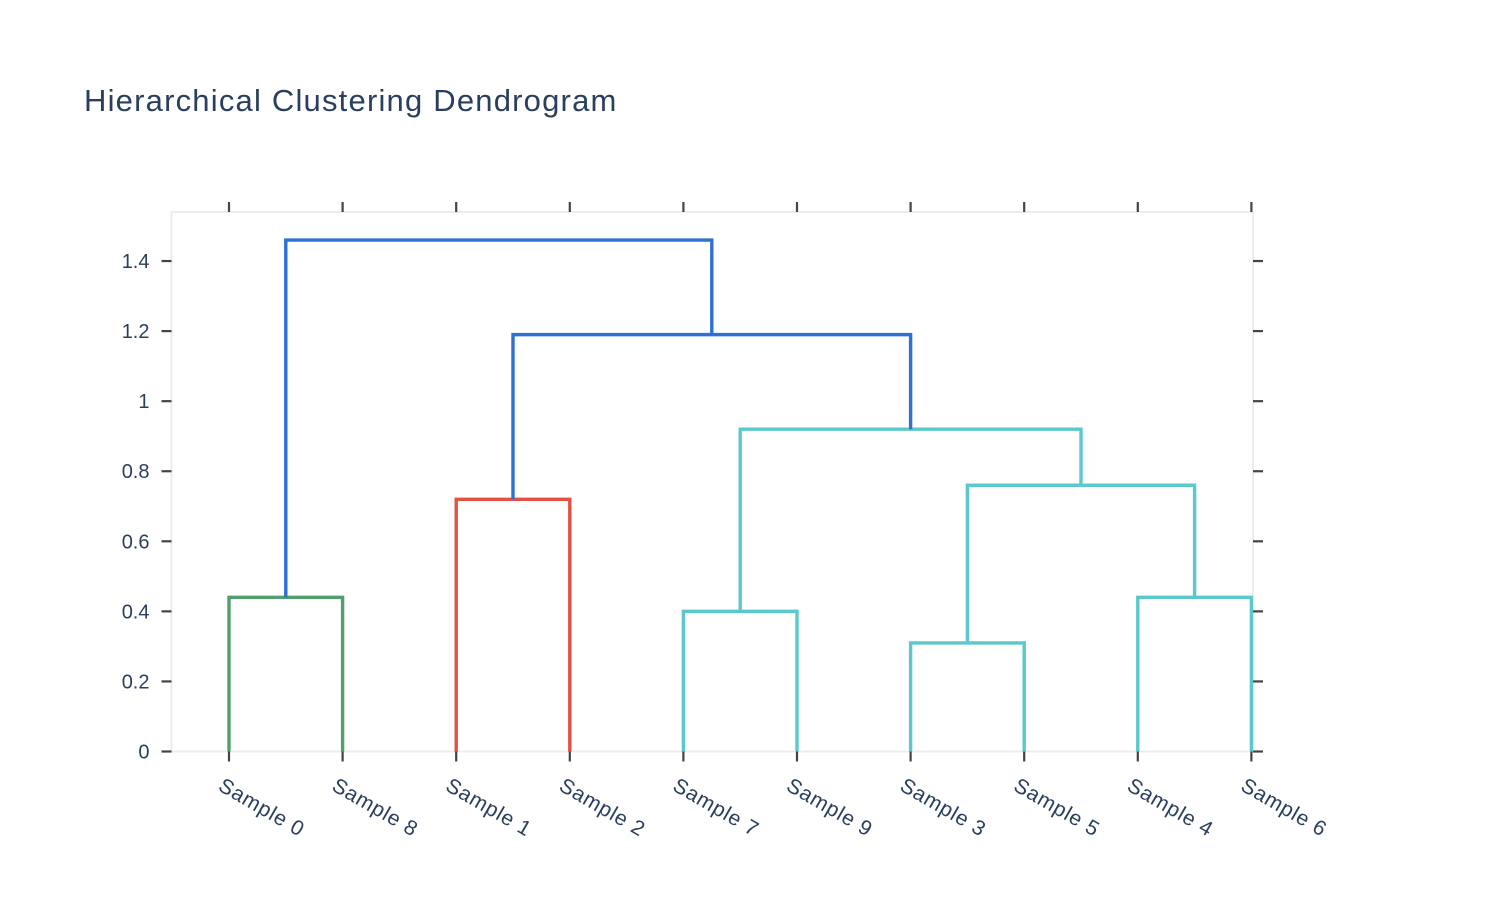 This screenshot has width=1496, height=924. What do you see at coordinates (830, 807) in the screenshot?
I see `x-tick-label: Sample 9` at bounding box center [830, 807].